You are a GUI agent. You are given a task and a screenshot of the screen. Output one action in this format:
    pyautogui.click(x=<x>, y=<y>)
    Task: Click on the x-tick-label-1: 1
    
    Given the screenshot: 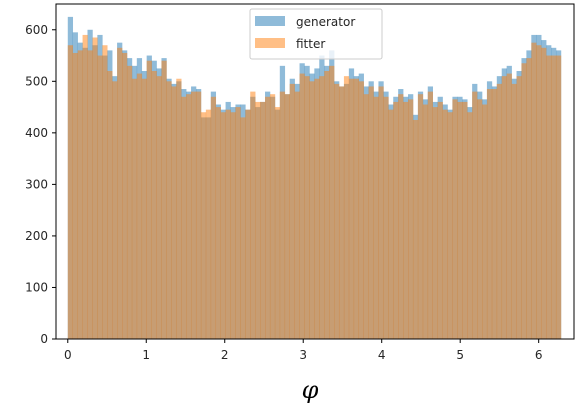 What is the action you would take?
    pyautogui.click(x=146, y=355)
    